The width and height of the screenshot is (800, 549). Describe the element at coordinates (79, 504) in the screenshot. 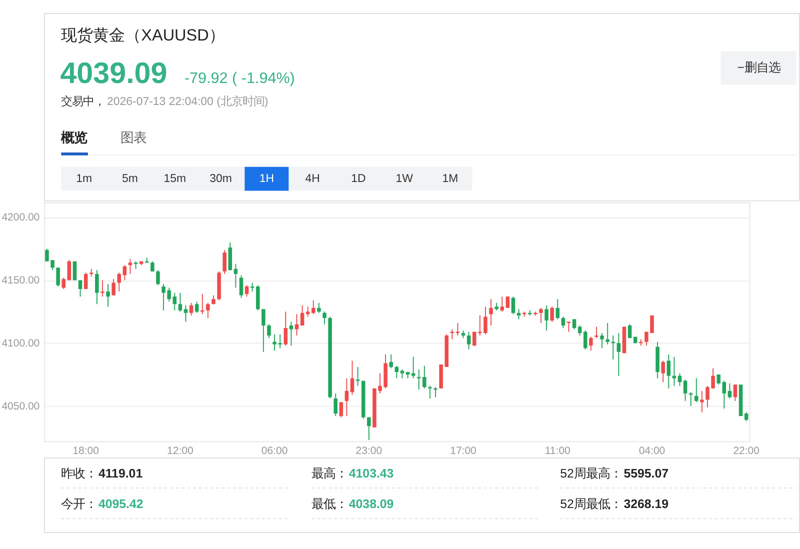

I see `text: 今开：` at that location.